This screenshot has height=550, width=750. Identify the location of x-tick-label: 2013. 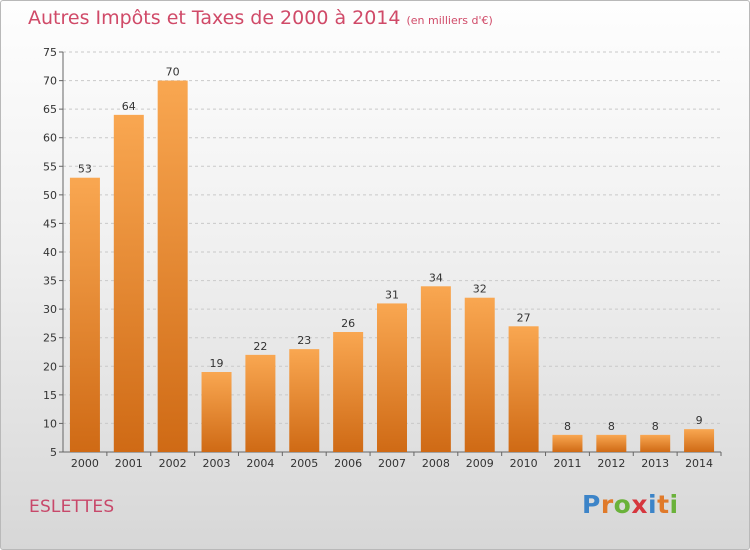
(655, 463).